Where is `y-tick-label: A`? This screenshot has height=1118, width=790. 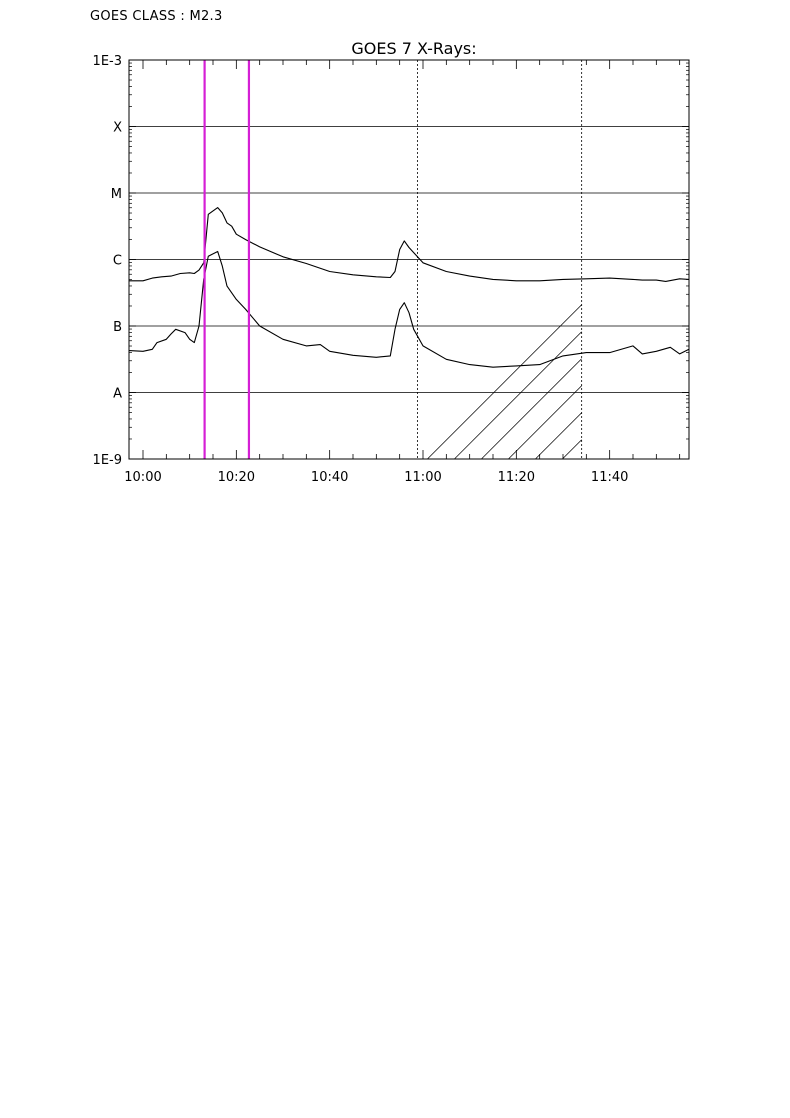
y-tick-label: A is located at coordinates (117, 394).